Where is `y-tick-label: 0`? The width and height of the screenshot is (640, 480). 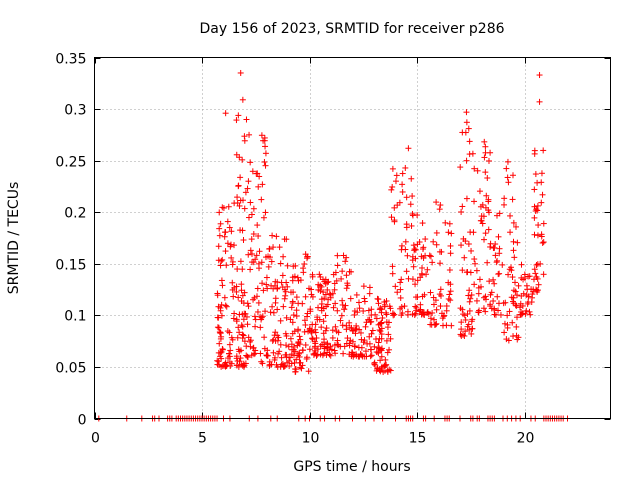 y-tick-label: 0 is located at coordinates (82, 421).